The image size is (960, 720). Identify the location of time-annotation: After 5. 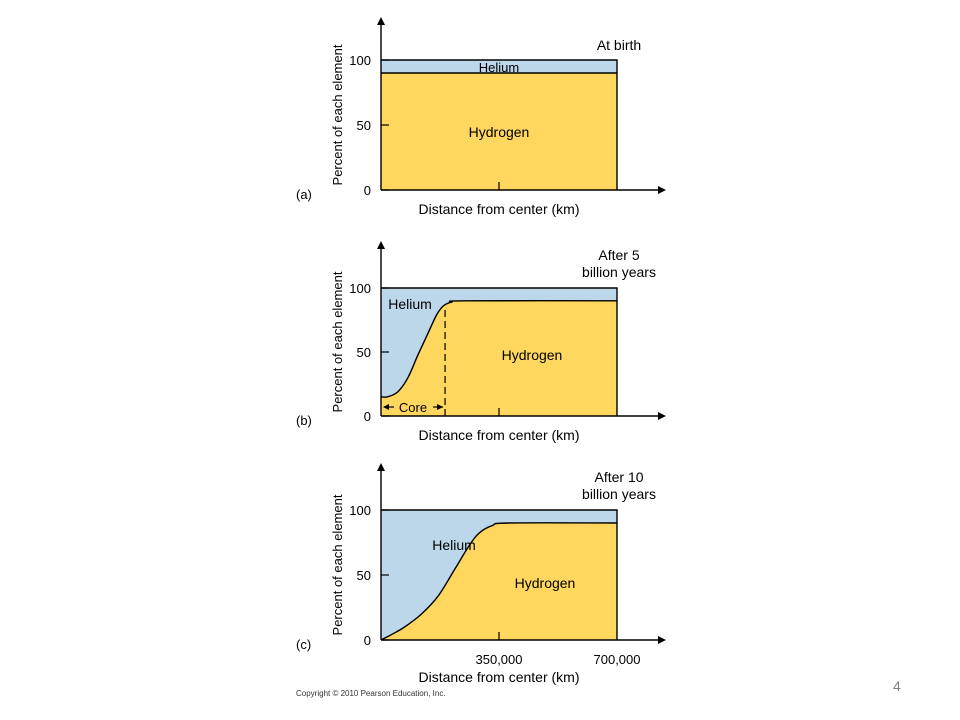
(618, 255).